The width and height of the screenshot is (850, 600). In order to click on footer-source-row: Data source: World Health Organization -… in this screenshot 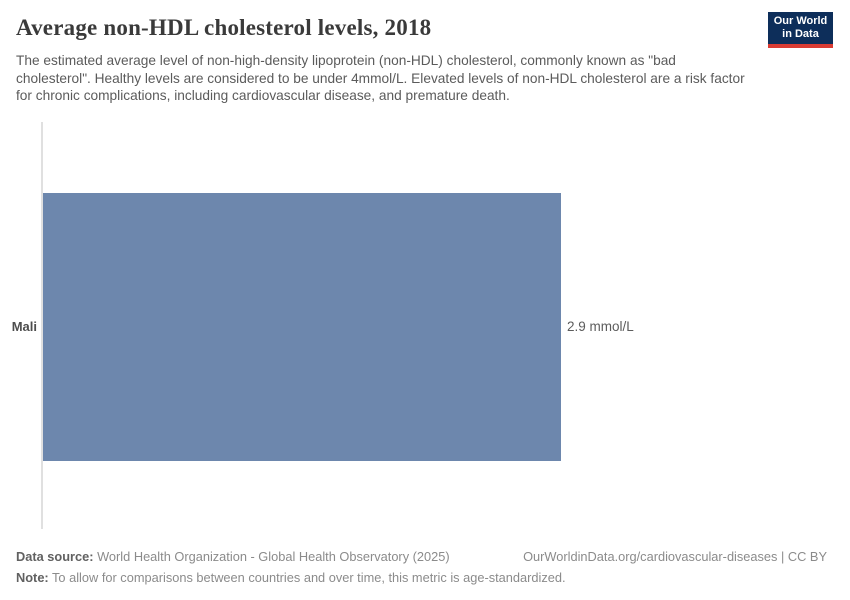, I will do `click(421, 556)`.